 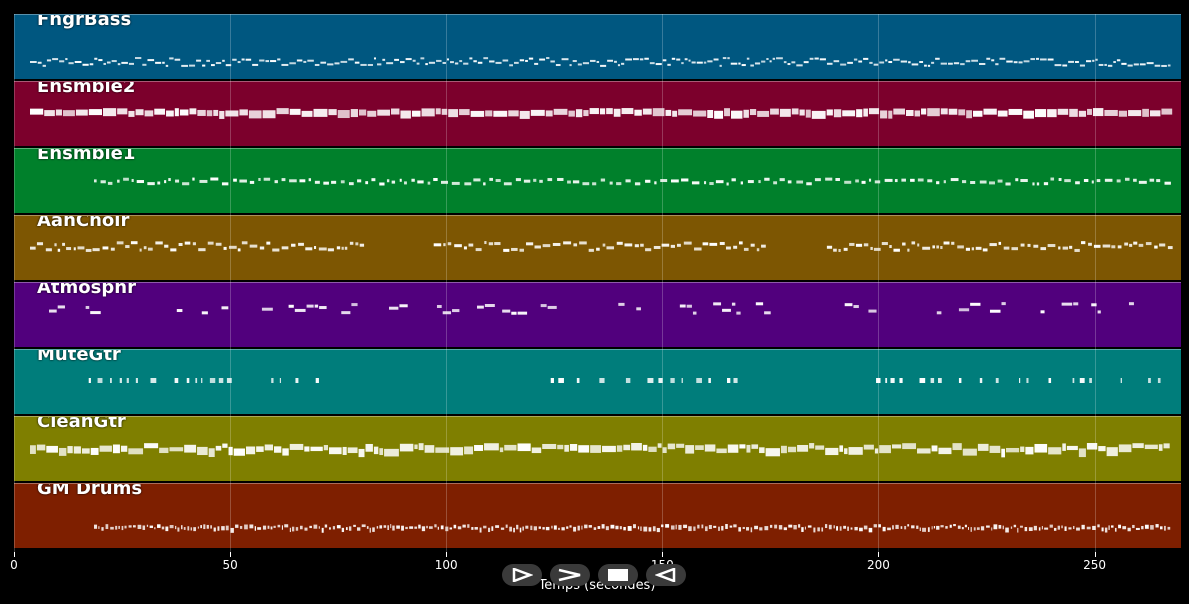 What do you see at coordinates (632, 181) in the screenshot?
I see `note-lane` at bounding box center [632, 181].